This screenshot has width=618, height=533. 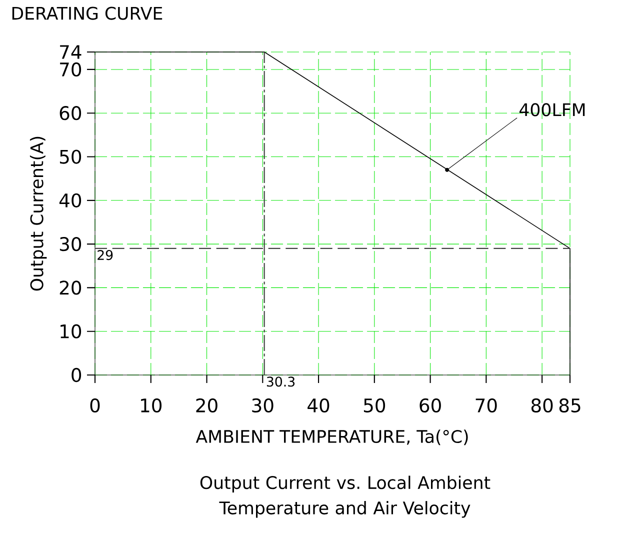 What do you see at coordinates (70, 200) in the screenshot?
I see `y-tick-label: 40` at bounding box center [70, 200].